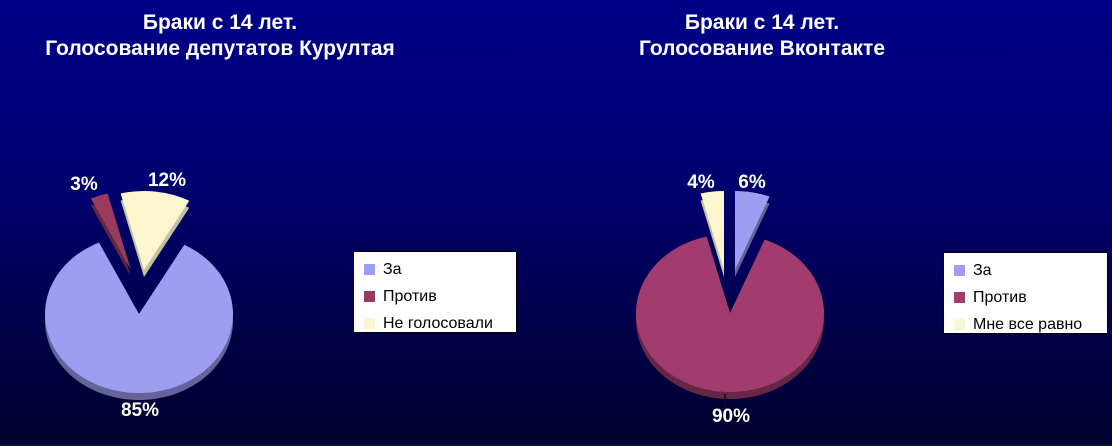  Describe the element at coordinates (959, 324) in the screenshot. I see `legend-swatch-mne-vse-ravno` at that location.